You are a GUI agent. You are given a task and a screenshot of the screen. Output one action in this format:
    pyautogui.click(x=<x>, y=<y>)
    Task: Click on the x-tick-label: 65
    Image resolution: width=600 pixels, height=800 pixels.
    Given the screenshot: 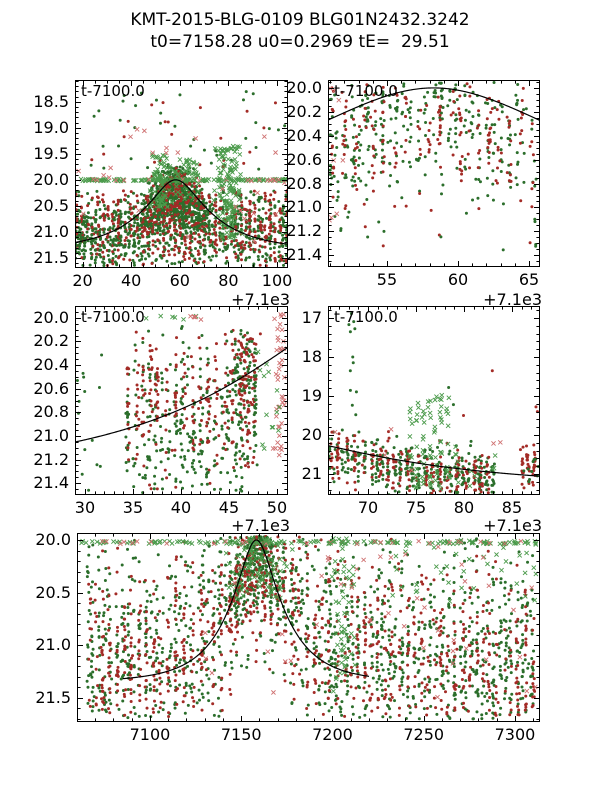 What is the action you would take?
    pyautogui.click(x=529, y=279)
    